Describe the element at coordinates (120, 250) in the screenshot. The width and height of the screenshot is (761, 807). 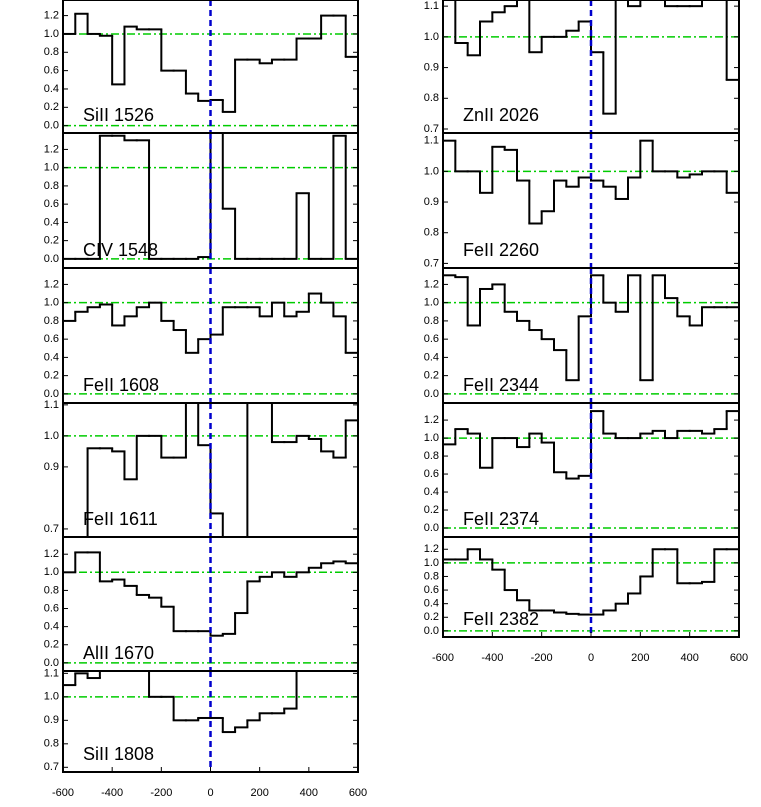
I see `line-label: CIV 1548` at that location.